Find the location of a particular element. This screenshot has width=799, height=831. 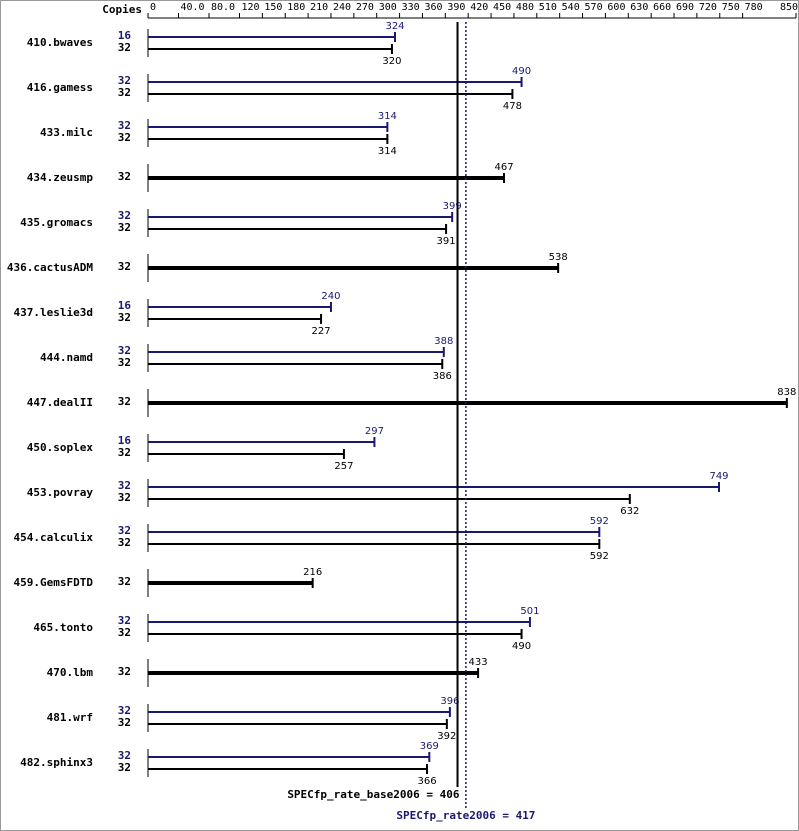

category-label: 435.gromacs is located at coordinates (56, 222).